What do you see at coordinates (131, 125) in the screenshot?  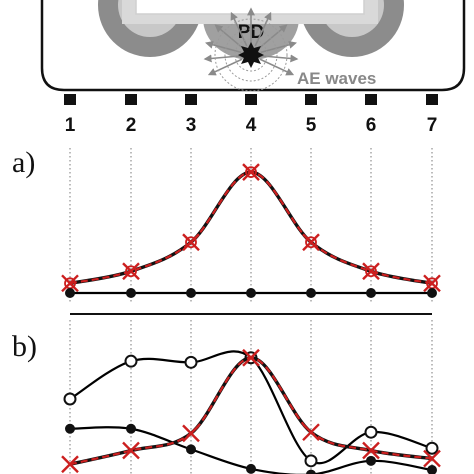 I see `sensor-label-2: 2` at bounding box center [131, 125].